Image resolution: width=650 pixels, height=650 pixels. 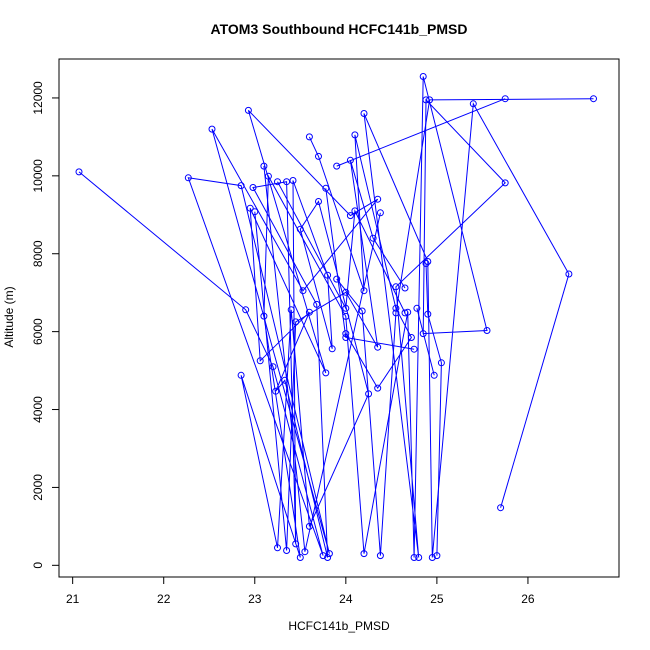 I want to click on y-axis: 0 2000 4000 6000 8000 10000 12000, so click(x=45, y=325).